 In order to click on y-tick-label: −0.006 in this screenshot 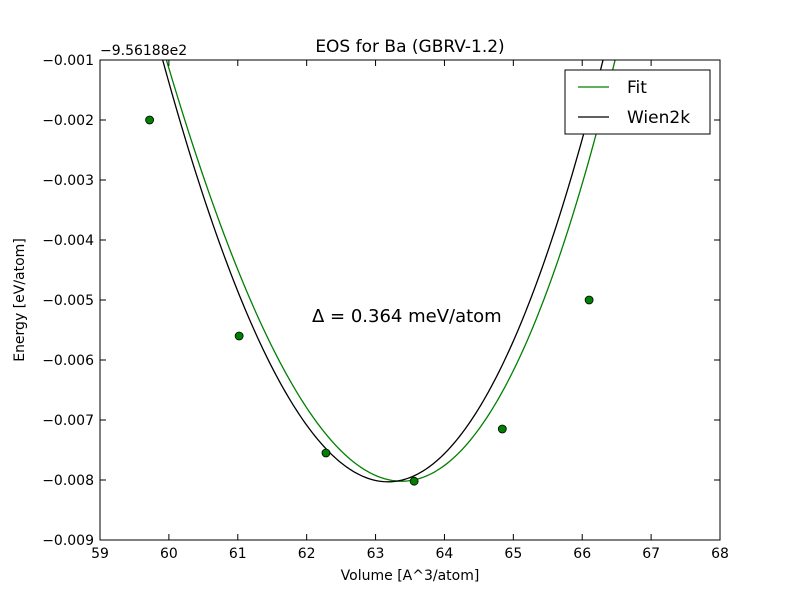, I will do `click(68, 361)`.